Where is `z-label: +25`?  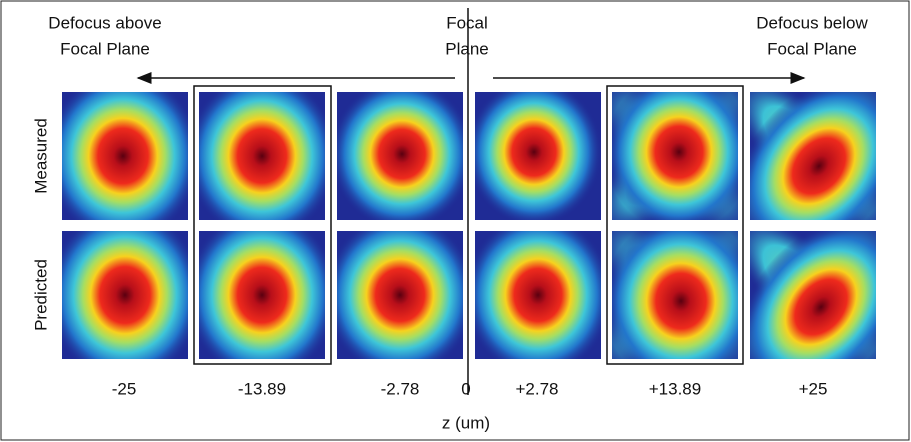
z-label: +25 is located at coordinates (813, 388).